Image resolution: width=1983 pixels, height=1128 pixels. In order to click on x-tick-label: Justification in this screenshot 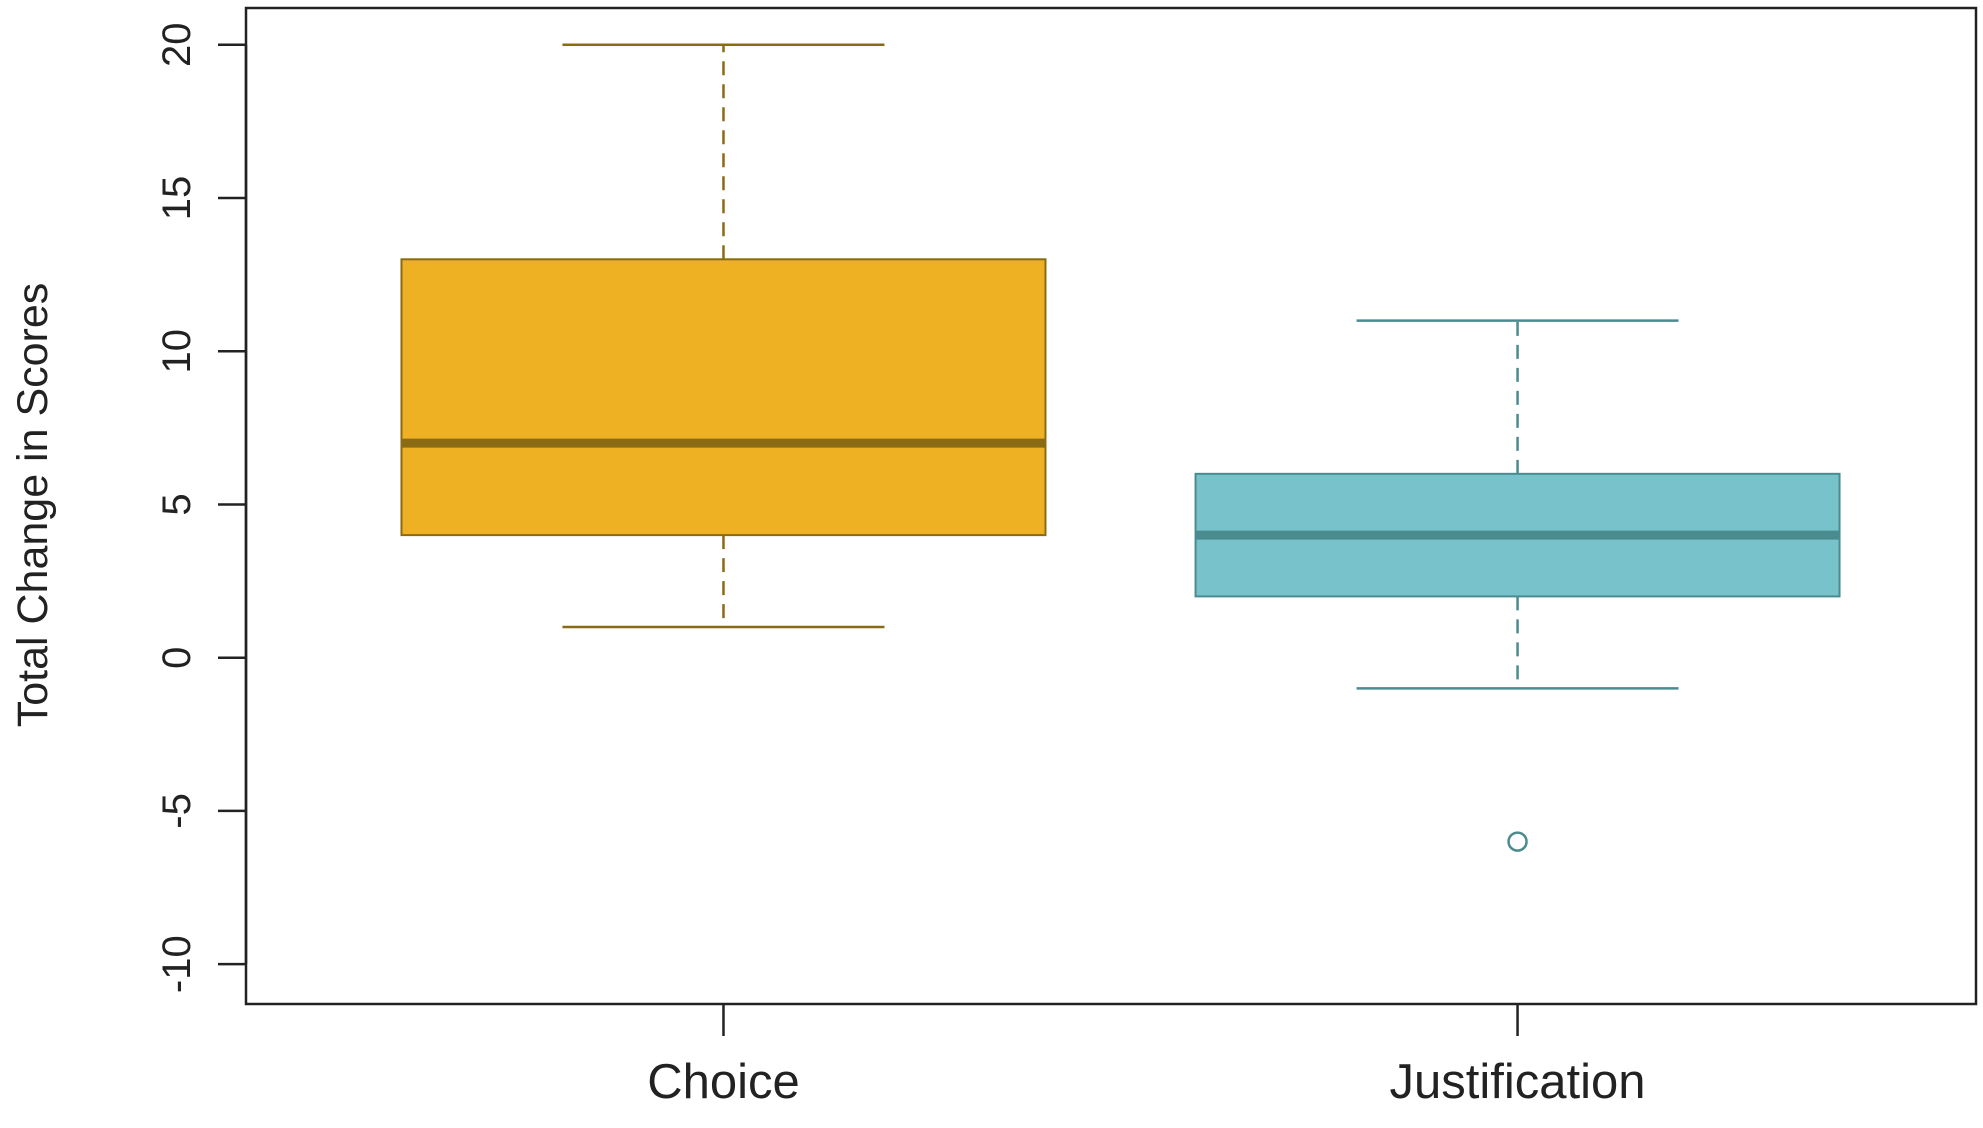, I will do `click(1518, 1082)`.